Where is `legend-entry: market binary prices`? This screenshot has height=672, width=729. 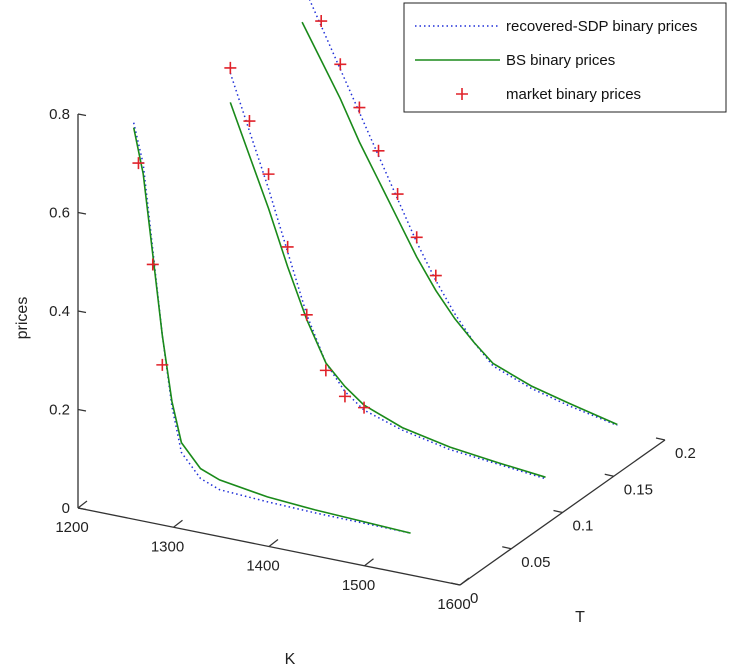 legend-entry: market binary prices is located at coordinates (573, 94).